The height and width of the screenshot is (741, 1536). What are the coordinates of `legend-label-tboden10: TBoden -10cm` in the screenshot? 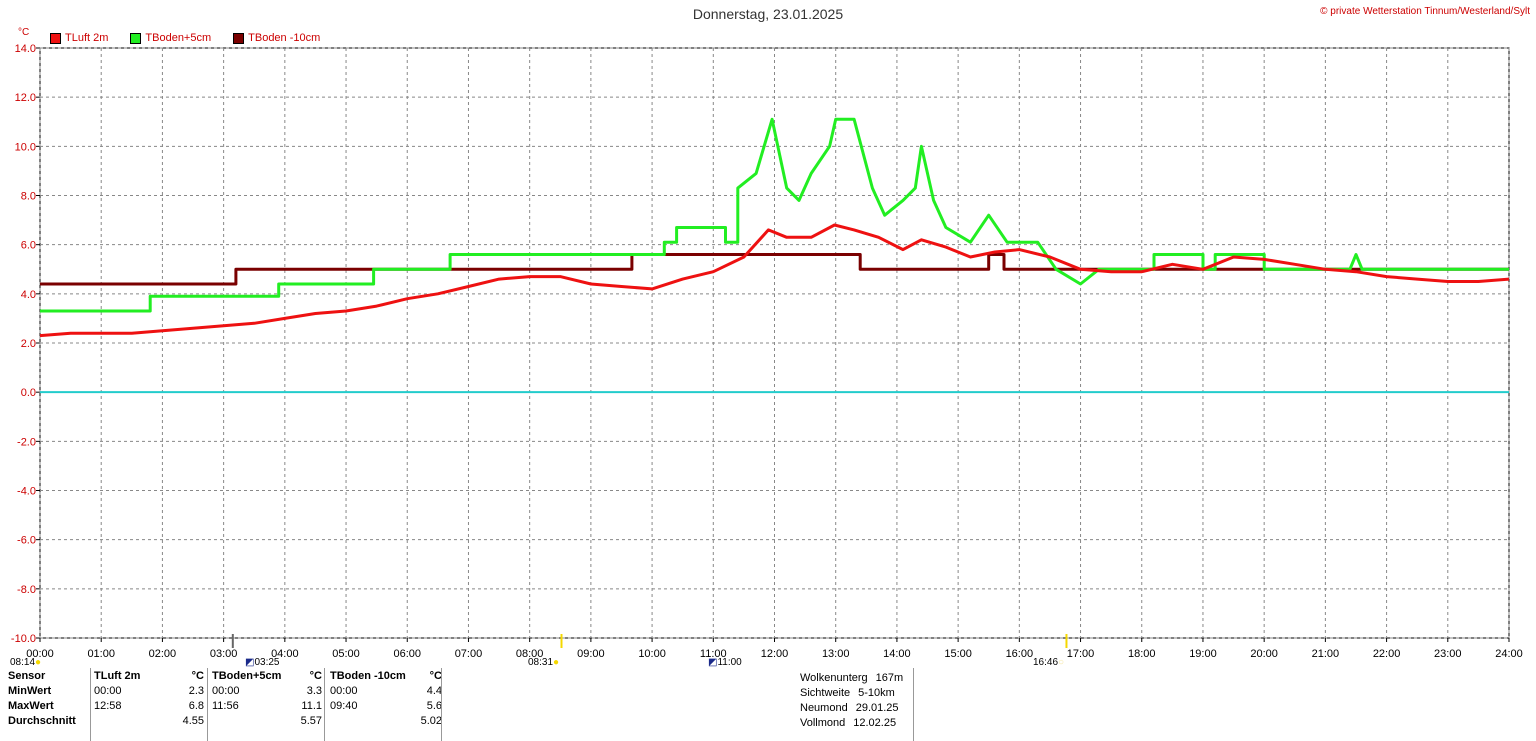 It's located at (284, 38).